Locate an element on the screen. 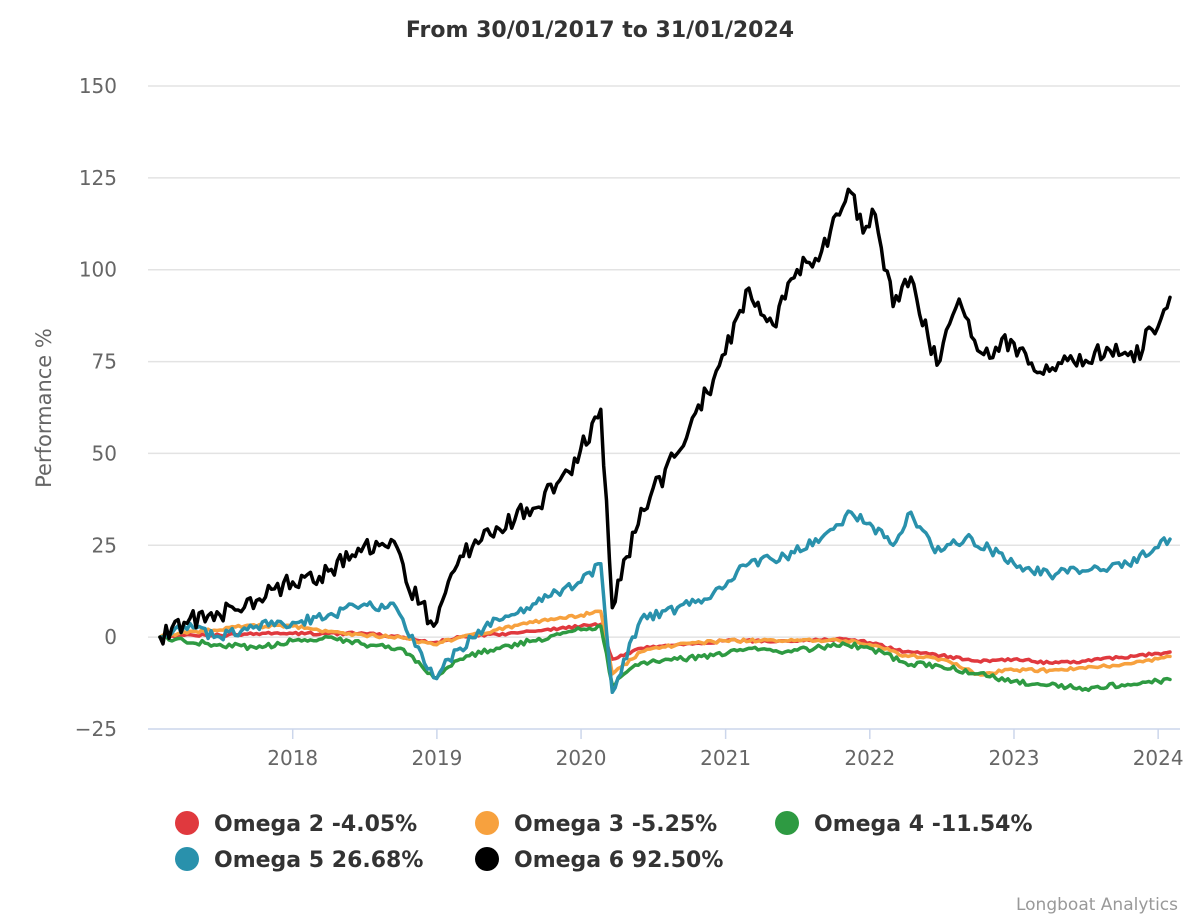 This screenshot has height=920, width=1200. legend-item: Omega 4 -11.54% is located at coordinates (904, 824).